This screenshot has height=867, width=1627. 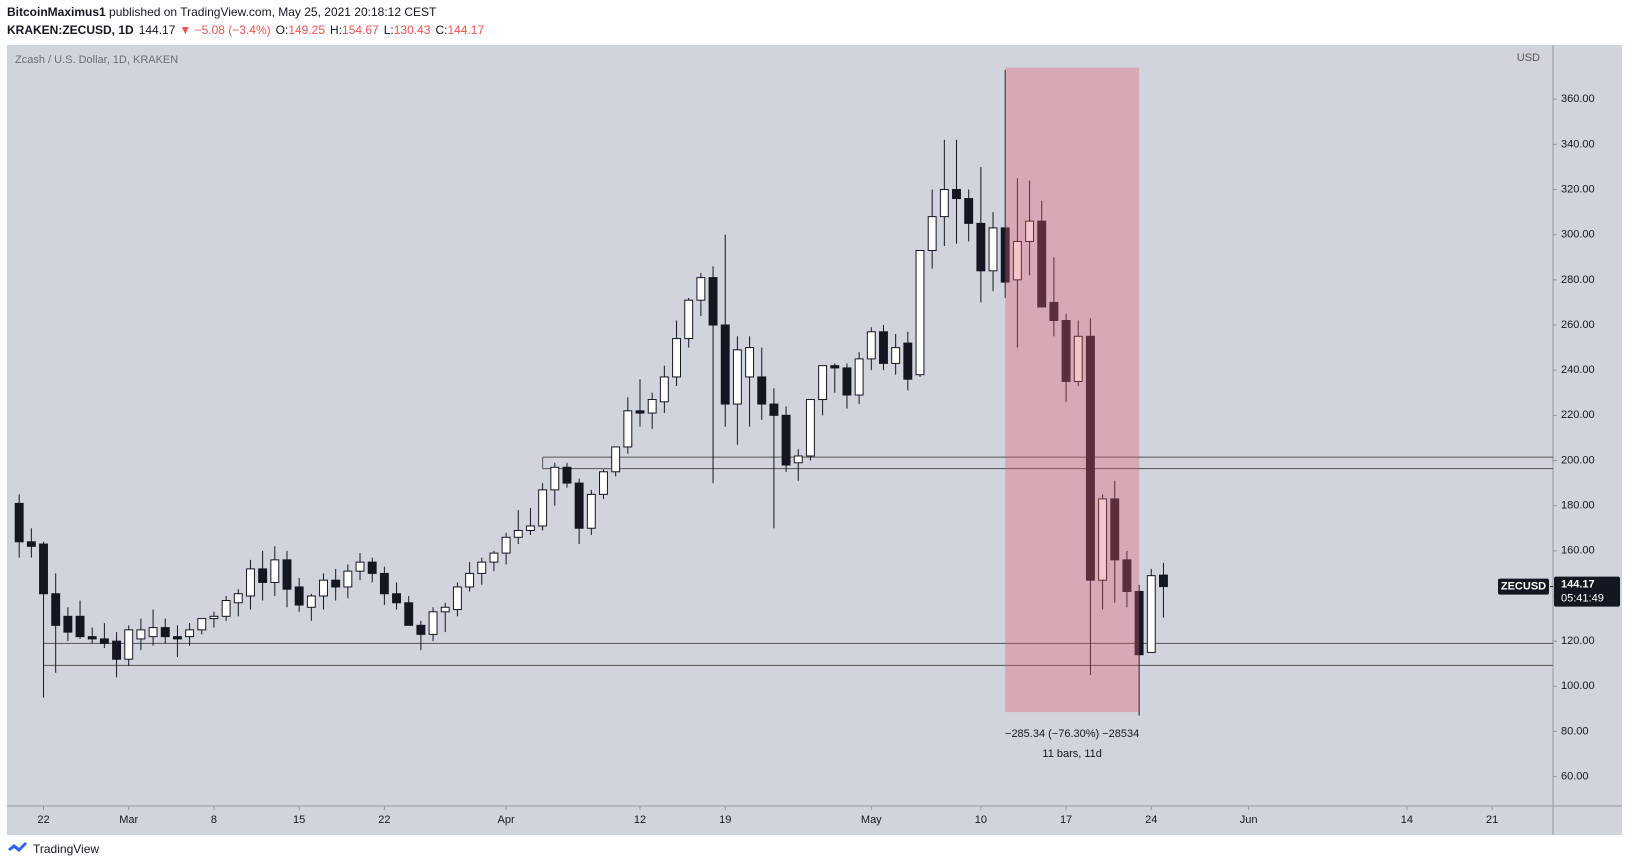 I want to click on y-tick-label: 120.00, so click(x=1578, y=641).